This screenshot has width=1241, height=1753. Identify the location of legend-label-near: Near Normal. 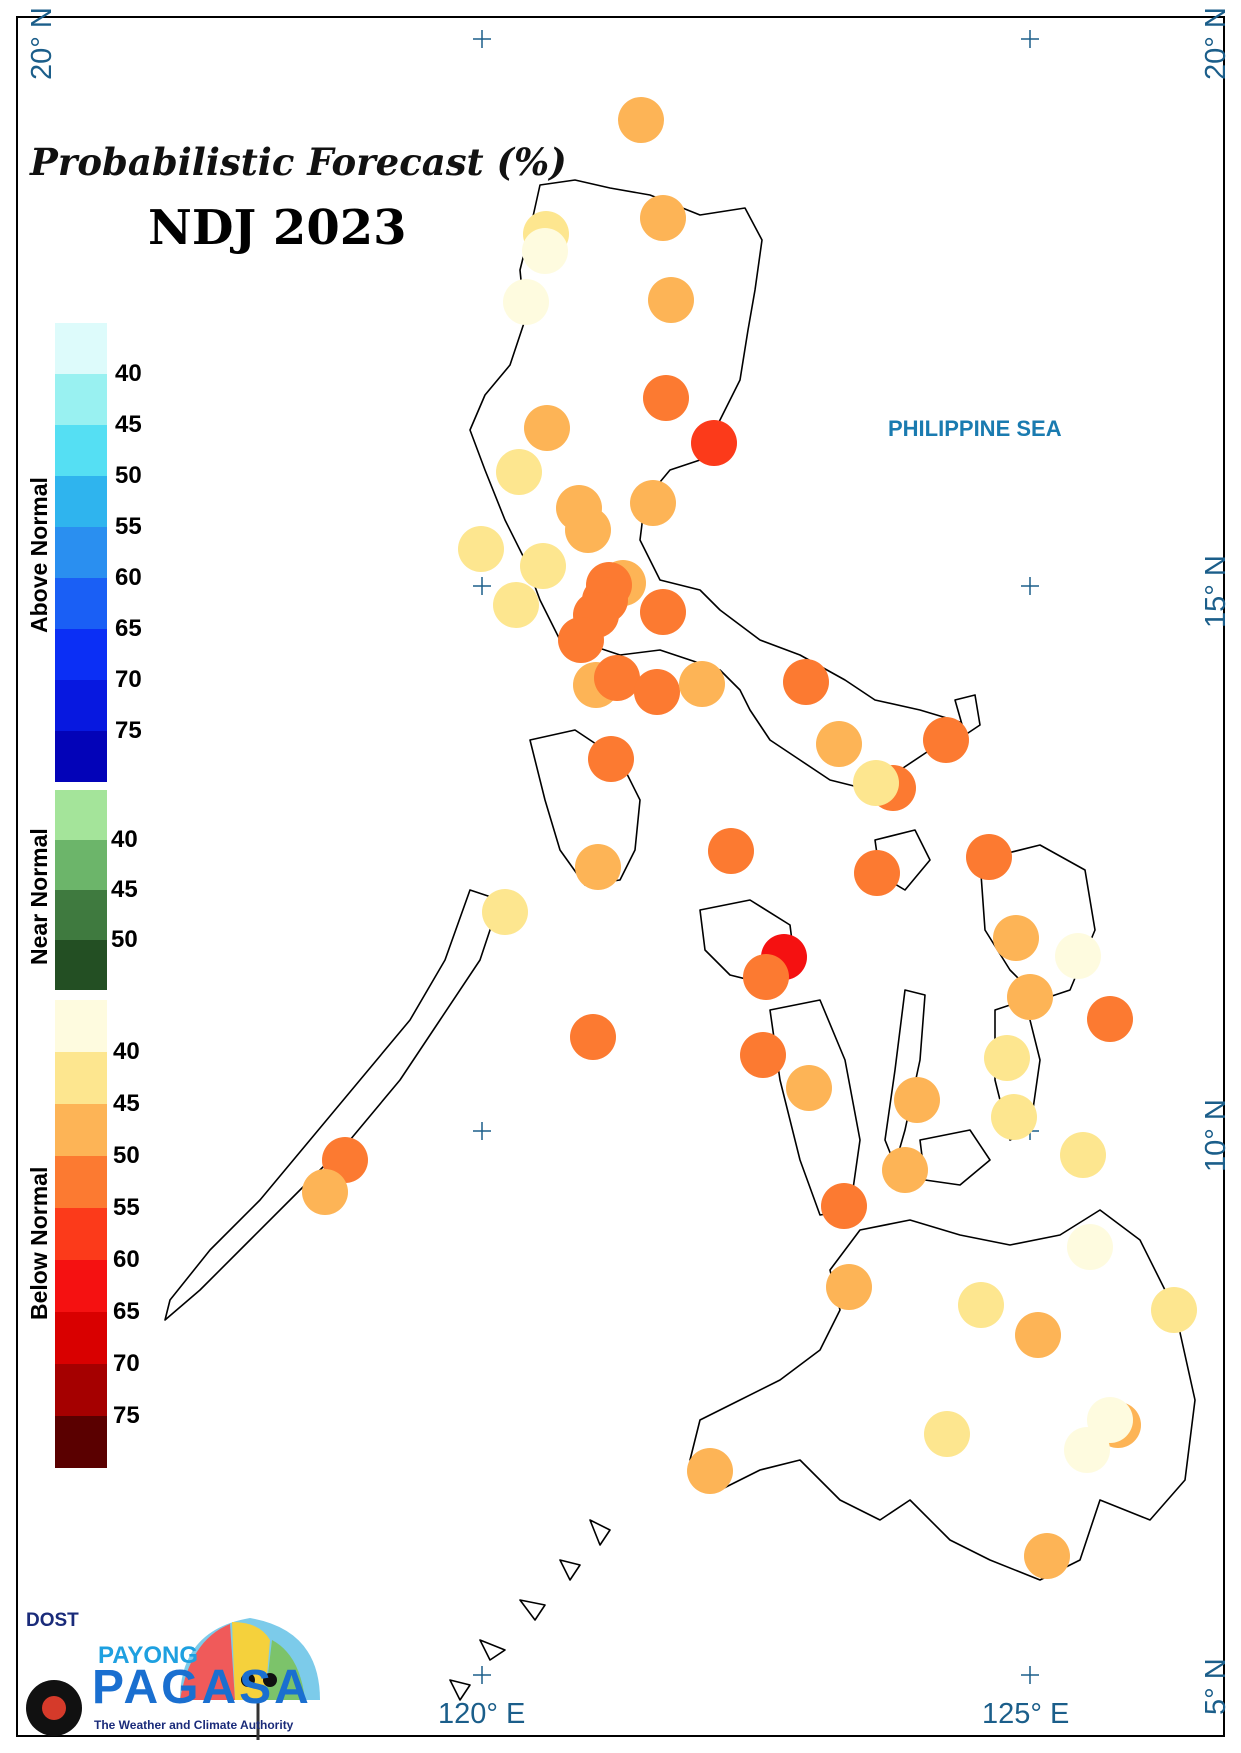
(39, 896).